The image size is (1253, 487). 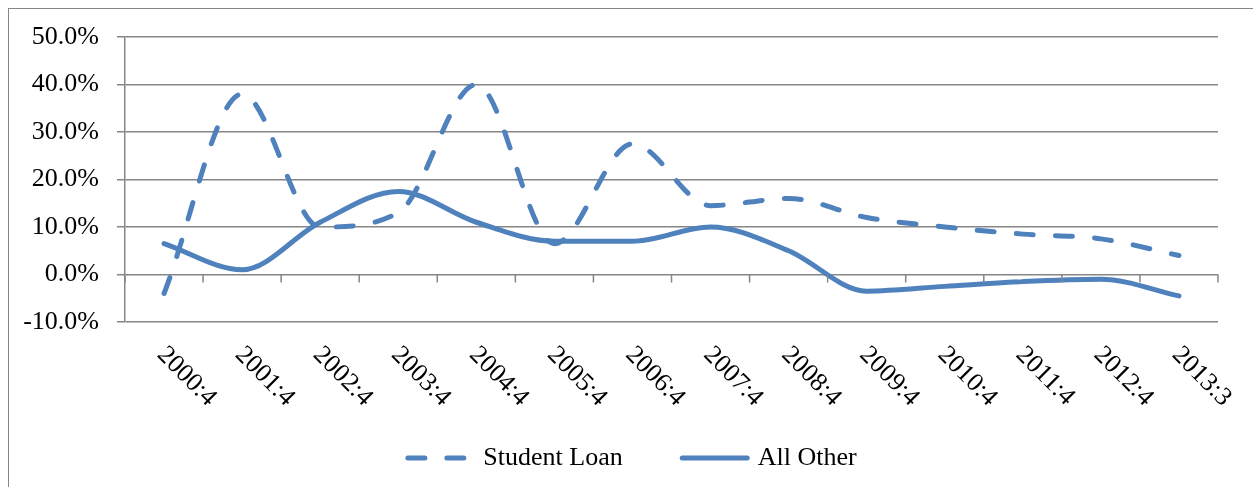 I want to click on y-tick-label: 10.0%, so click(x=65, y=225).